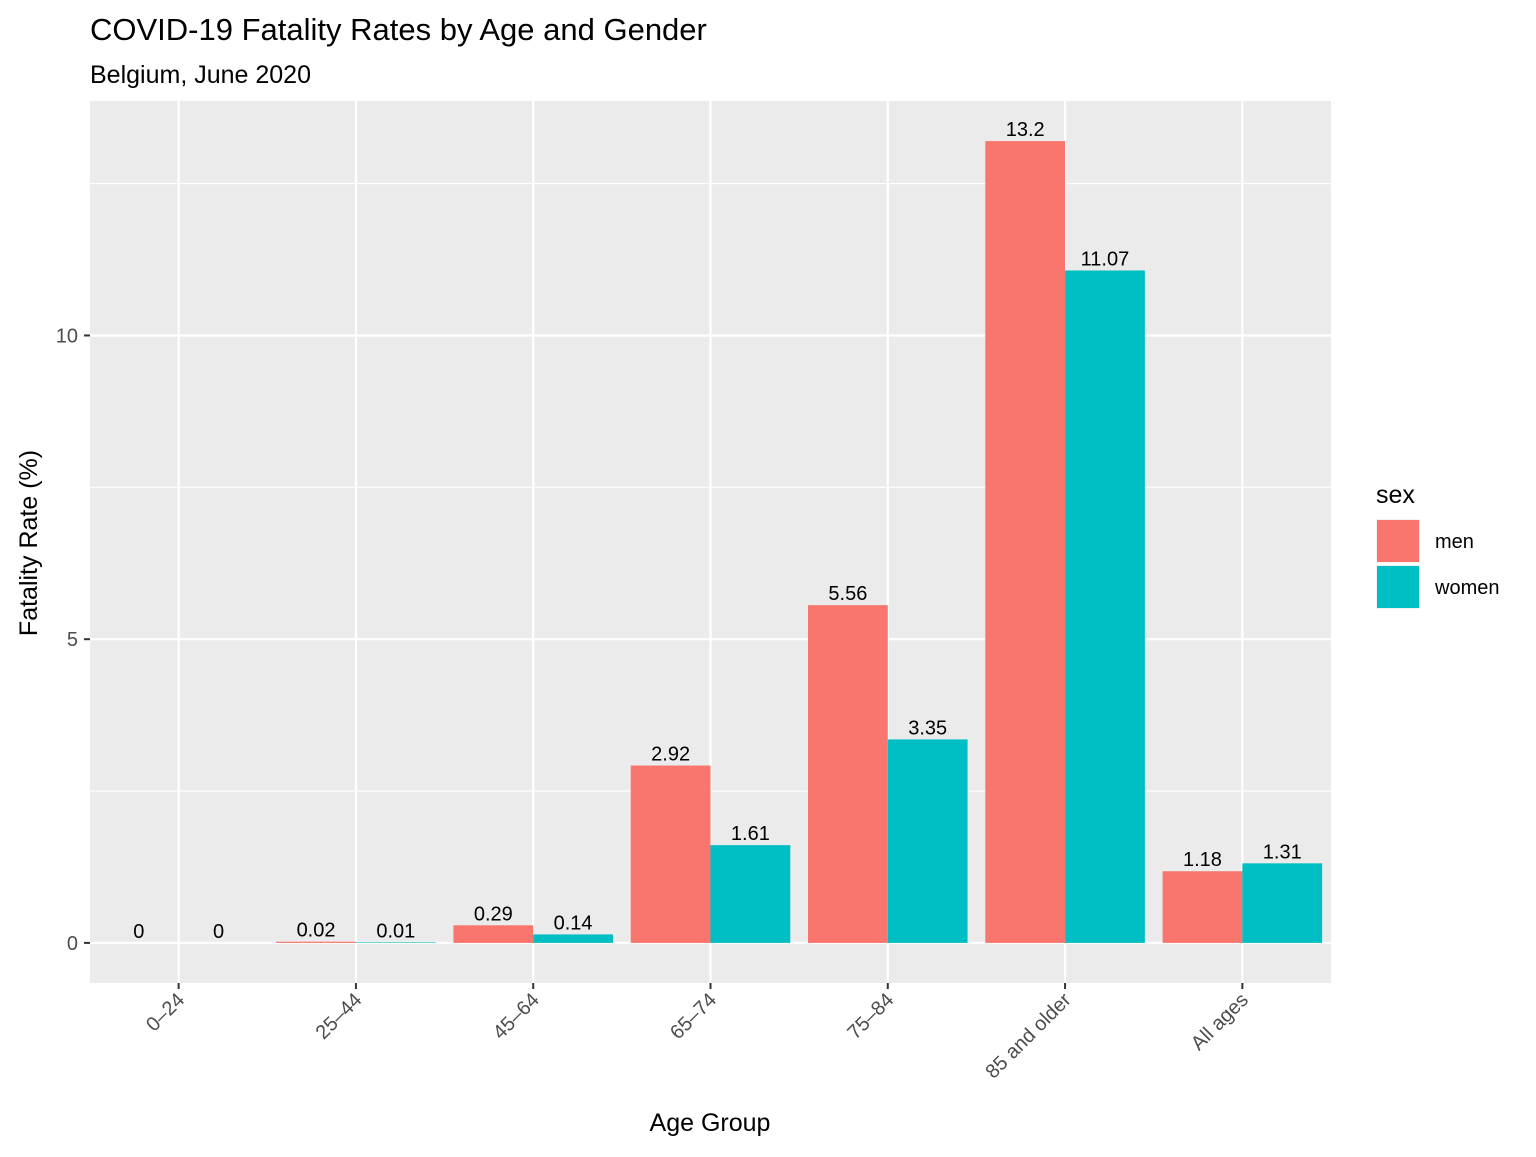 The height and width of the screenshot is (1157, 1536). I want to click on x-tick-label: 65–74, so click(693, 1016).